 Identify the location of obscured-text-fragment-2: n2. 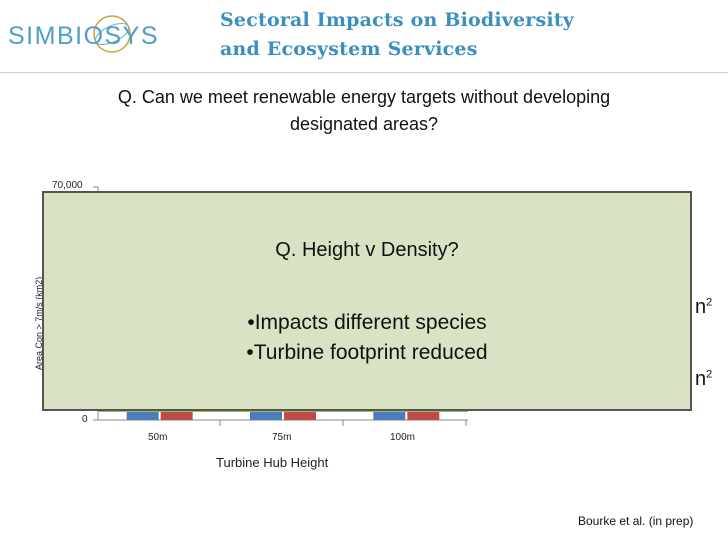
(704, 379).